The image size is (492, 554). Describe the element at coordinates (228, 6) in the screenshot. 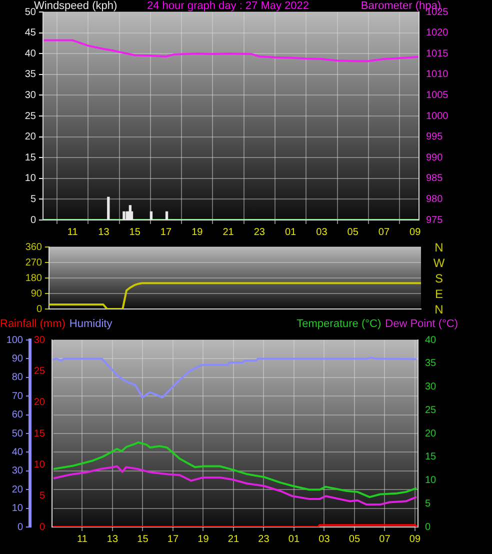

I see `chart-title: 24 hour graph day : 27 May 2022` at that location.